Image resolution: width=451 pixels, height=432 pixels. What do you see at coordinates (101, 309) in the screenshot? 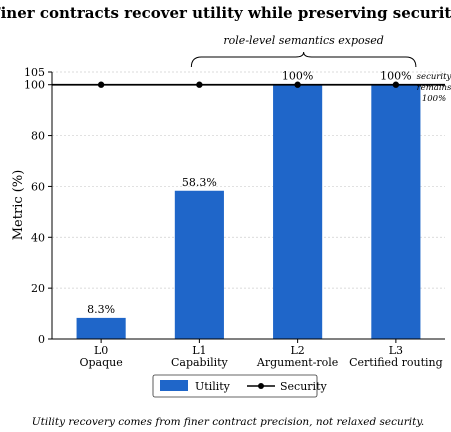
I see `bar-value-label: 8.3%` at bounding box center [101, 309].